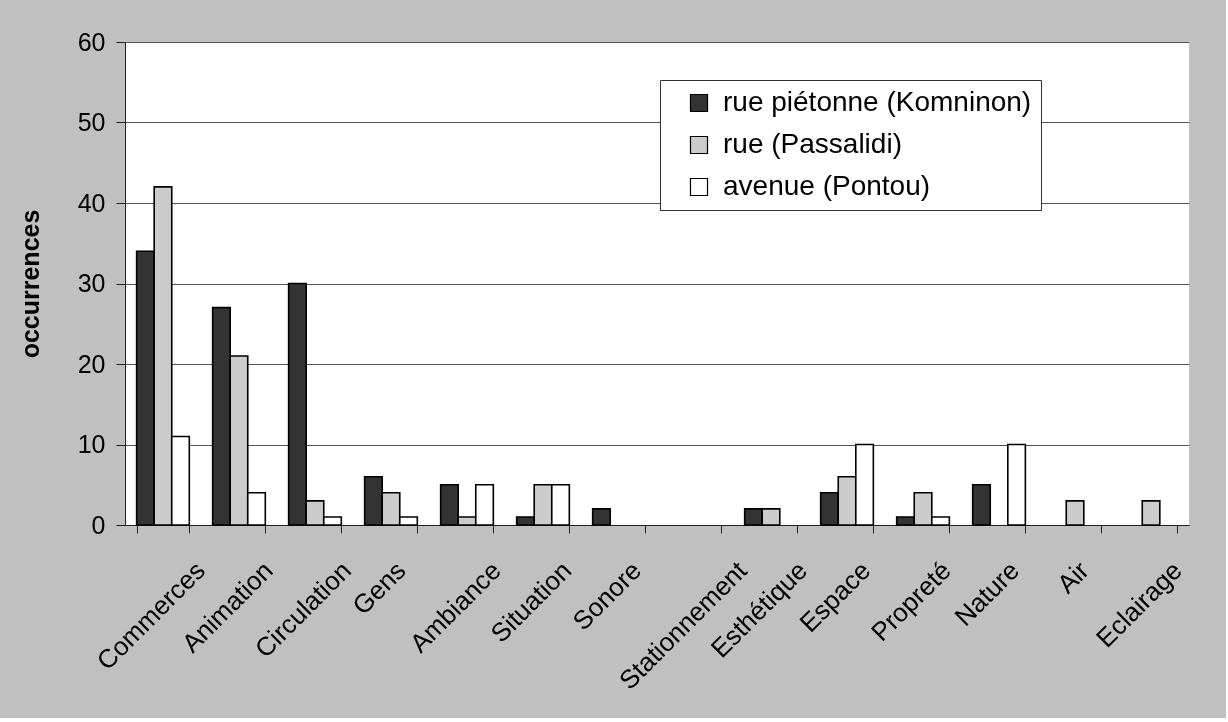 Image resolution: width=1228 pixels, height=722 pixels. Describe the element at coordinates (98, 524) in the screenshot. I see `y-tick-label: 0` at that location.